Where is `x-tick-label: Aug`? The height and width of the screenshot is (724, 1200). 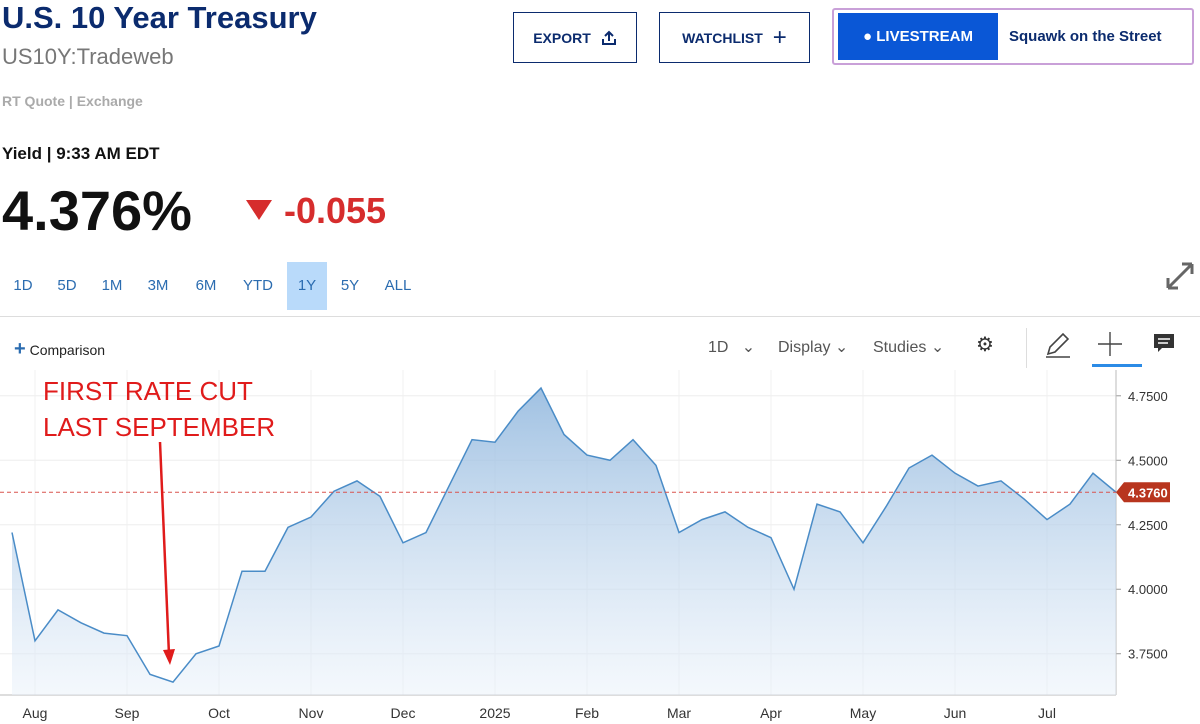
x-tick-label: Aug is located at coordinates (35, 713).